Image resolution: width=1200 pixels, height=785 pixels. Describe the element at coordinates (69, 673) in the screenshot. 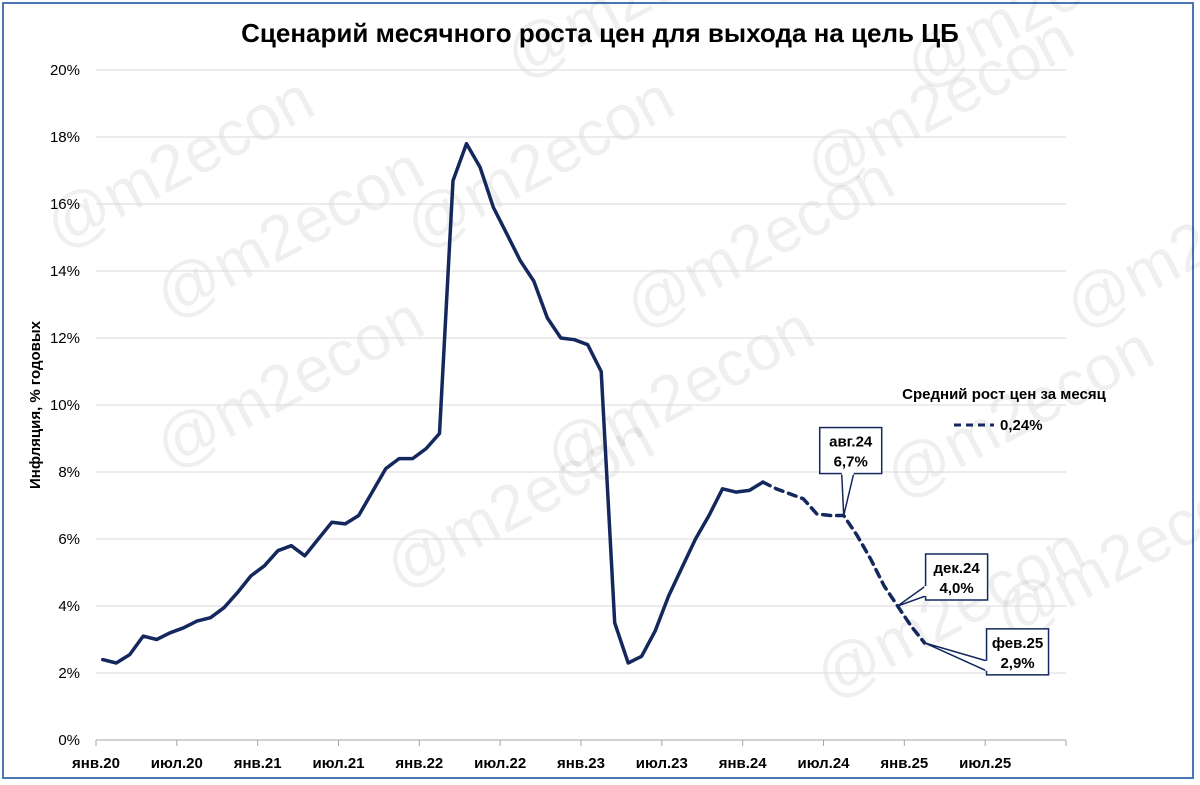

I see `y-tick-label: 2%` at that location.